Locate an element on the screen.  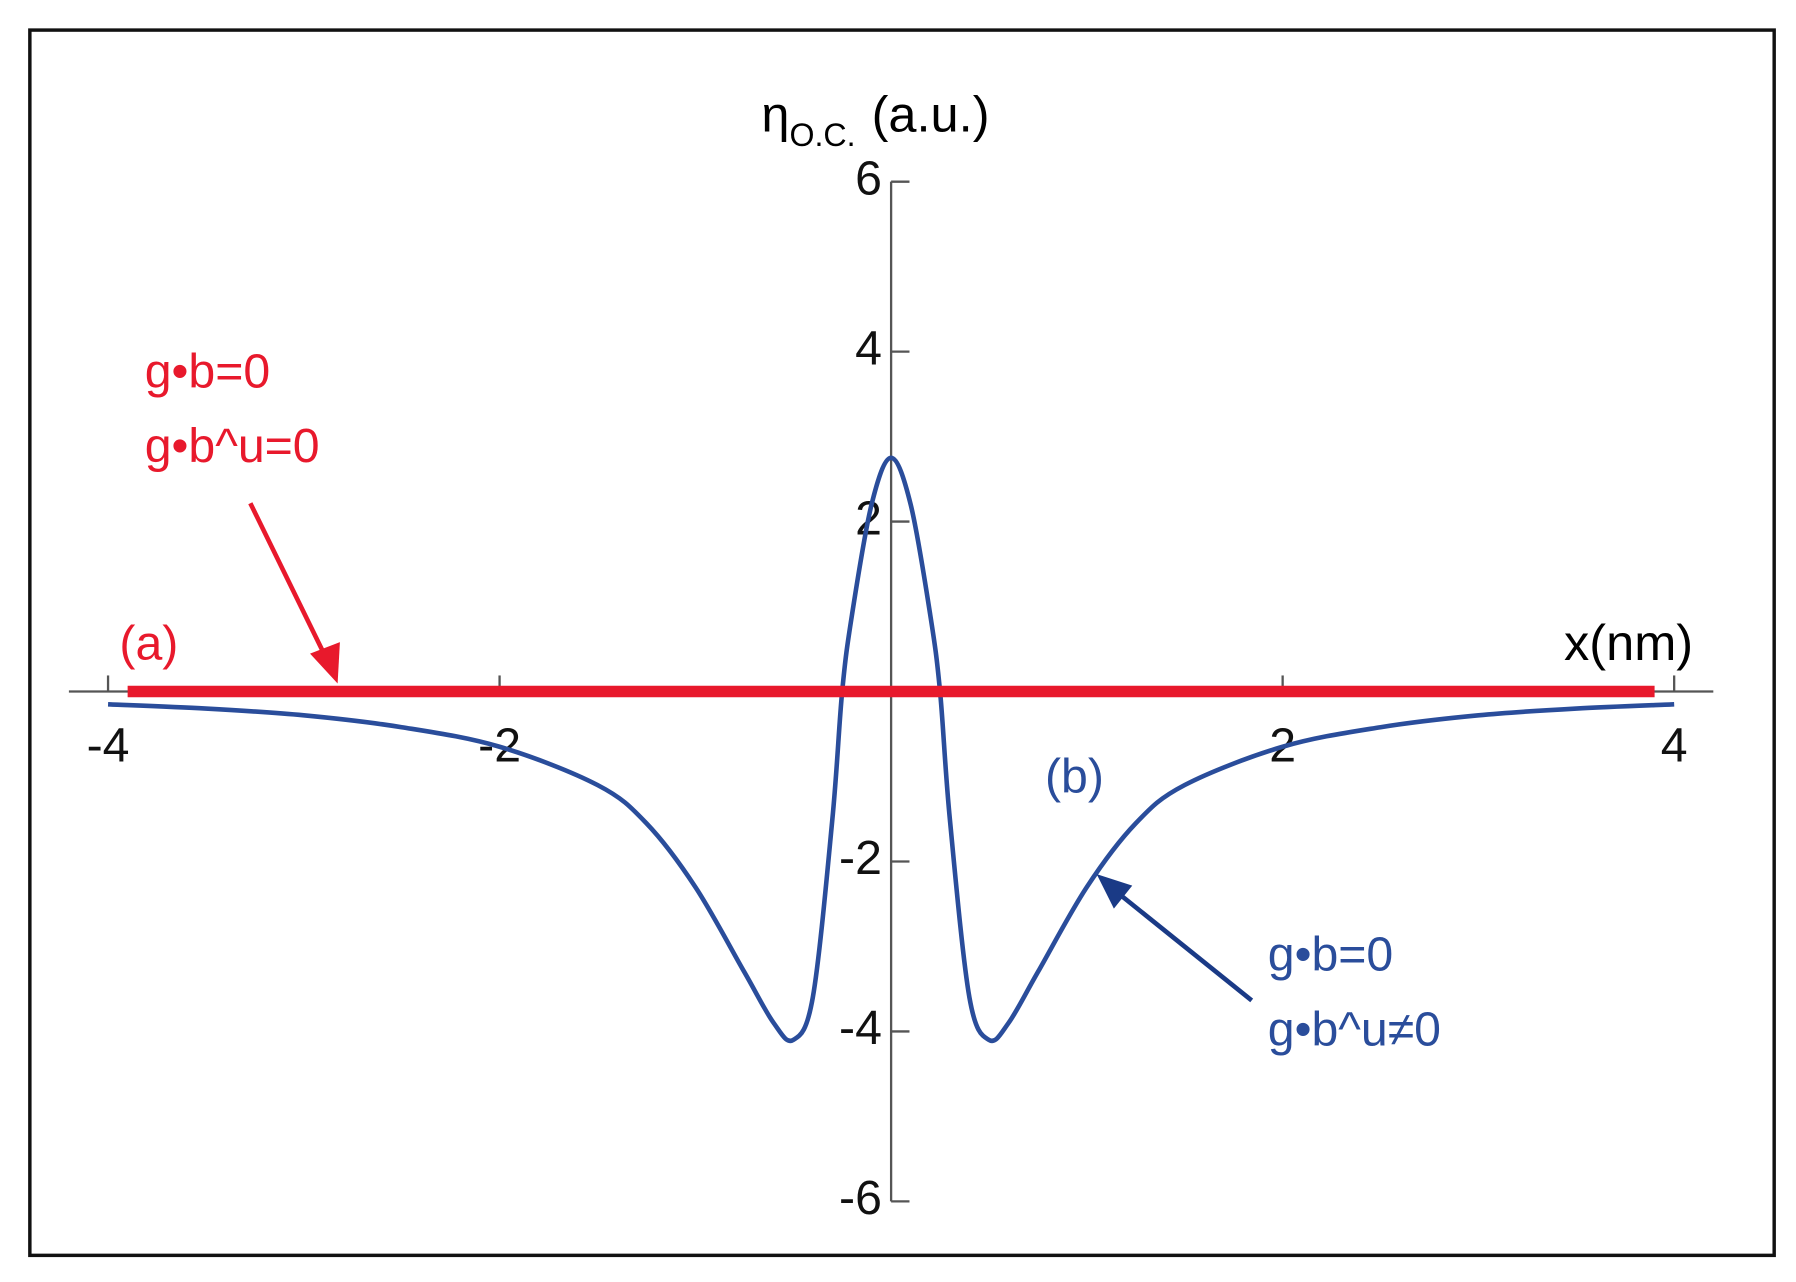
y-tick-label: -2 is located at coordinates (860, 858).